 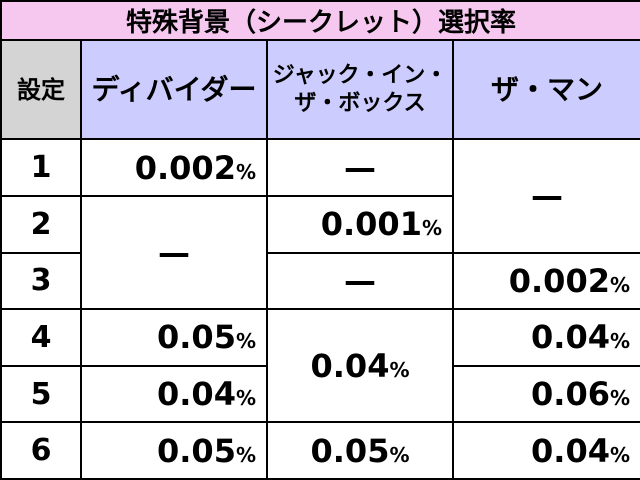 What do you see at coordinates (371, 224) in the screenshot?
I see `rate: 0.001` at bounding box center [371, 224].